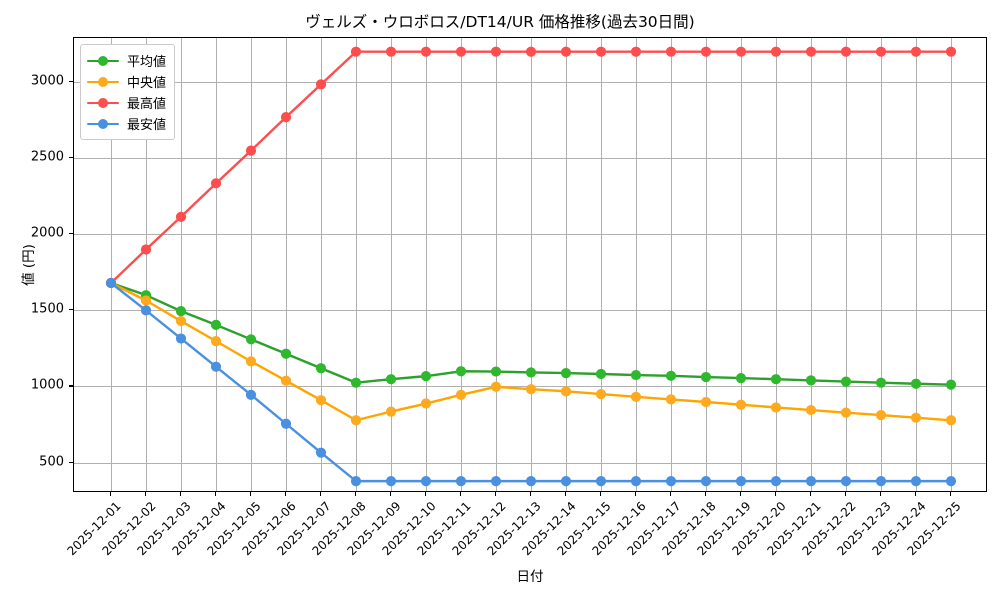 This screenshot has width=1000, height=600. What do you see at coordinates (47, 81) in the screenshot?
I see `y-axis-tick-label: 3000` at bounding box center [47, 81].